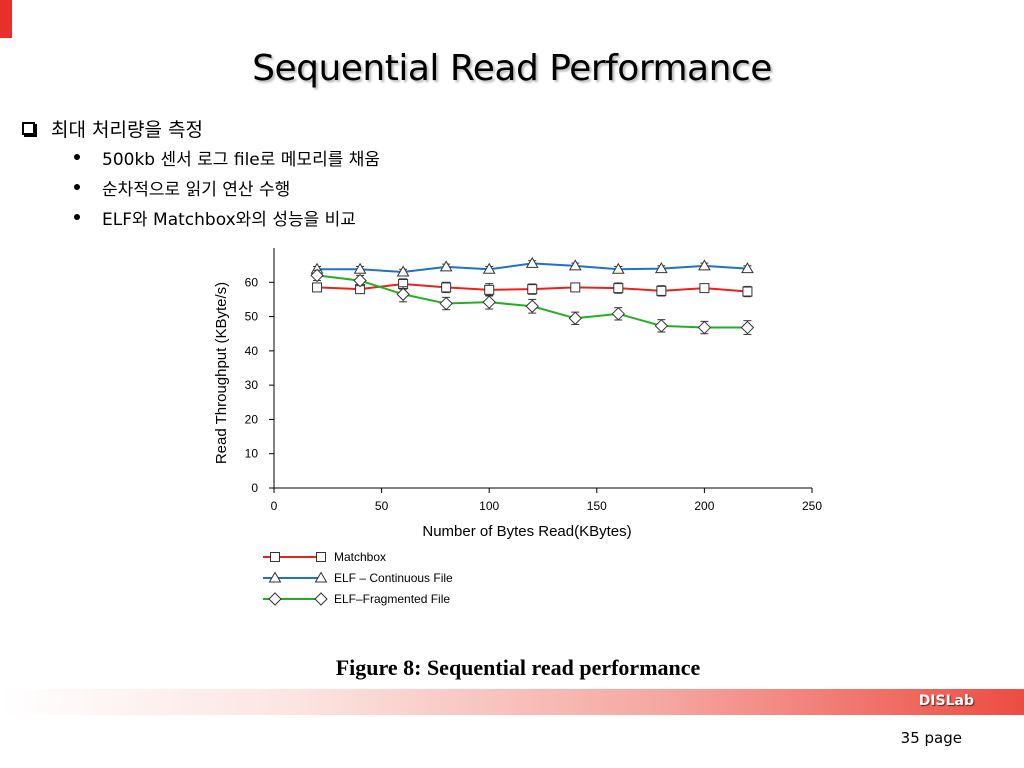 Image resolution: width=1024 pixels, height=768 pixels. What do you see at coordinates (241, 159) in the screenshot?
I see `sub-bullet-text: 500kb 센서 로그 file로 메모리를 채움` at bounding box center [241, 159].